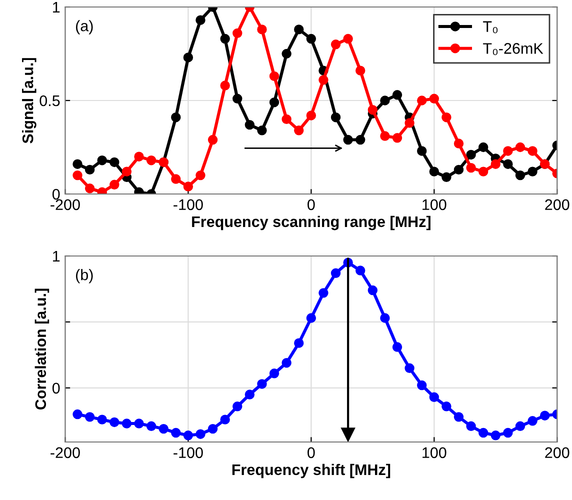 This screenshot has width=572, height=500. I want to click on x-axis-title: Frequency shift [MHz], so click(311, 471).